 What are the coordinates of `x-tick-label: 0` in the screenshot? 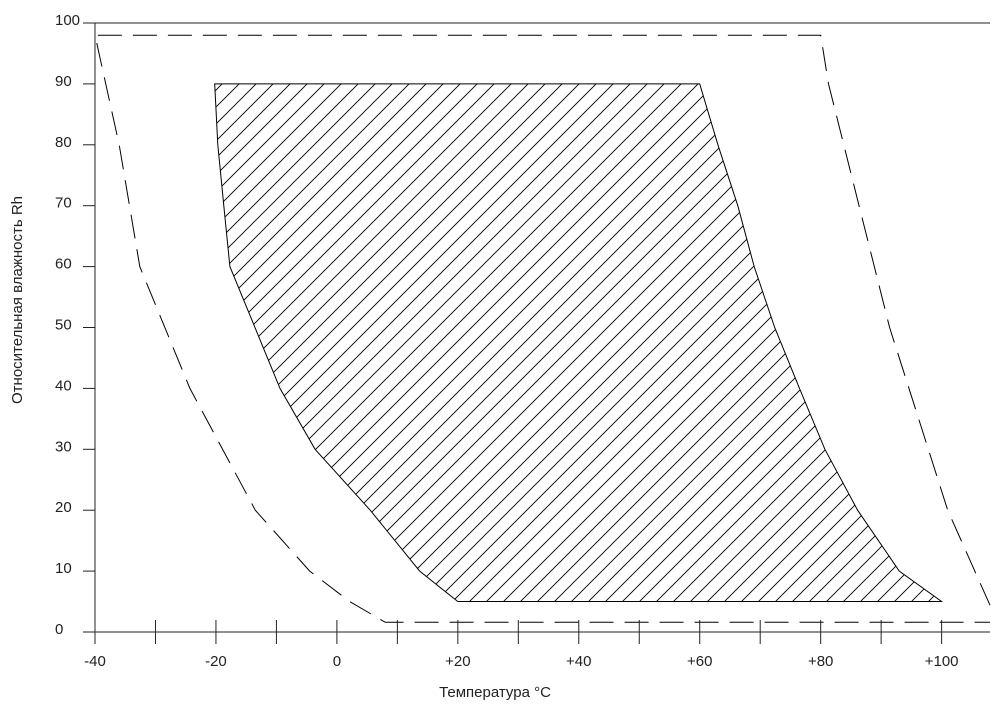 It's located at (337, 661).